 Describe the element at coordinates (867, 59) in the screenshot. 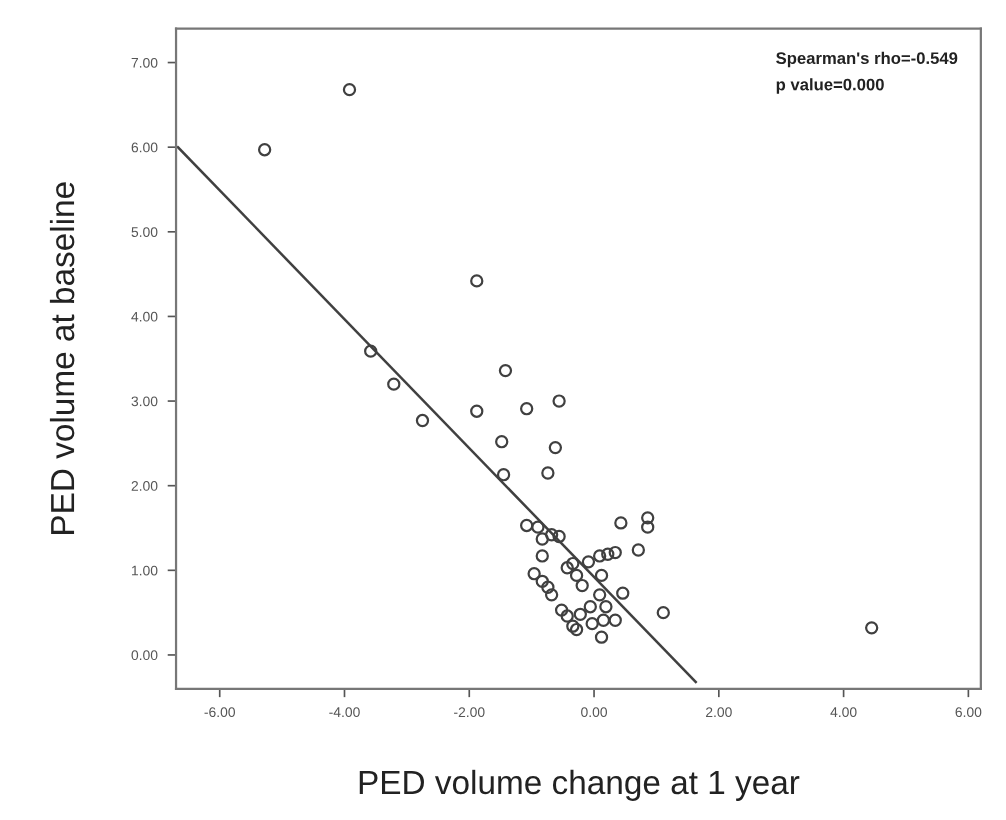

I see `annotation: Spearman's rho=-0.549` at that location.